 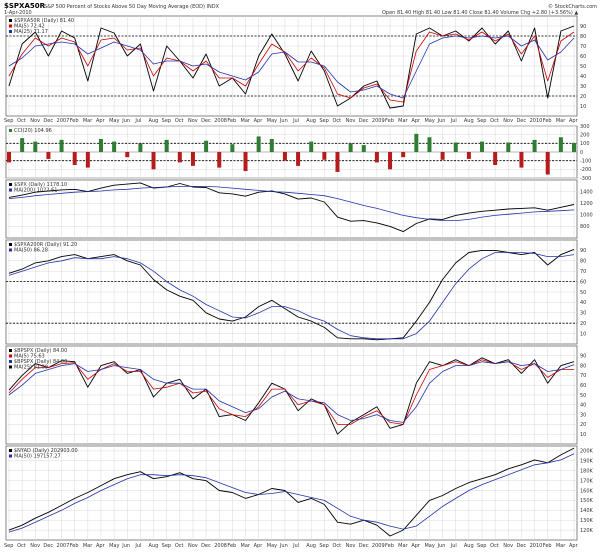 What do you see at coordinates (581, 153) in the screenshot?
I see `y-tick-label: 0` at bounding box center [581, 153].